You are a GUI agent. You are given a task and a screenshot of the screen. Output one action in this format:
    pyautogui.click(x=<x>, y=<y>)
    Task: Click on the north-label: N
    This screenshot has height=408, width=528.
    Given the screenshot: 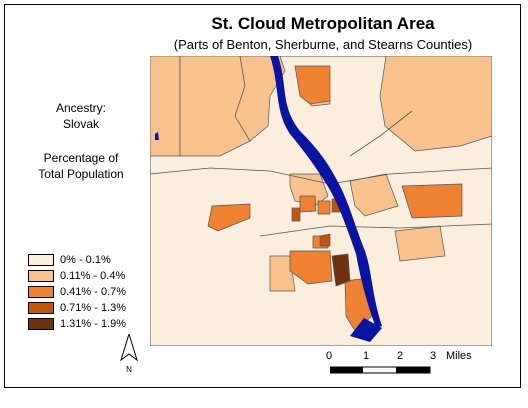 What is the action you would take?
    pyautogui.click(x=129, y=369)
    